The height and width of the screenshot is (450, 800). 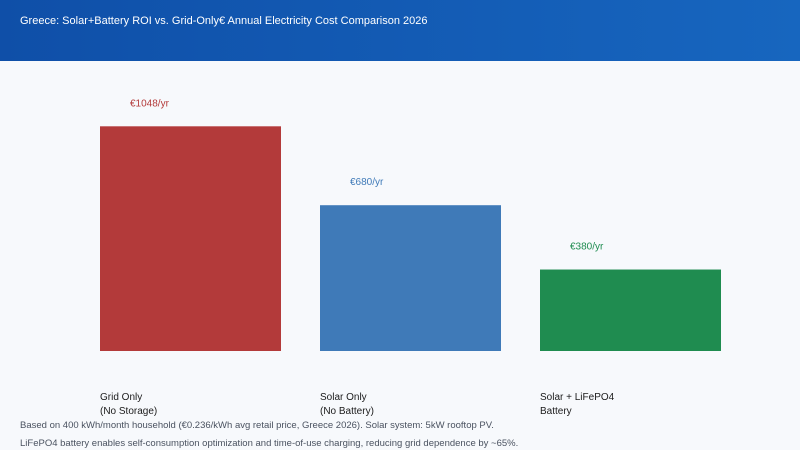 What do you see at coordinates (121, 397) in the screenshot?
I see `category-label-1-line-1: Grid Only` at bounding box center [121, 397].